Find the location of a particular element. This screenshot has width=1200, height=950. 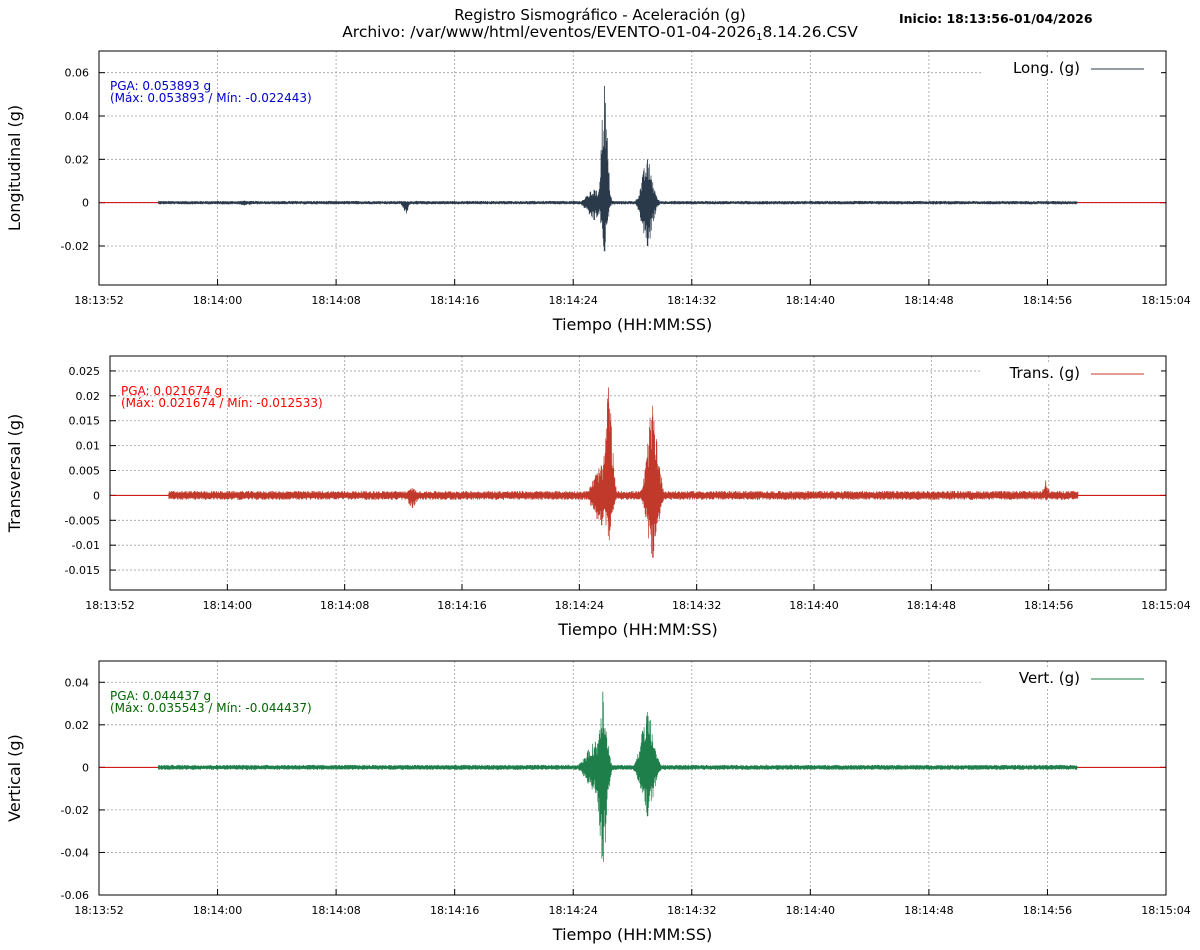

plot2-xtick-label: 18:14:48 is located at coordinates (931, 605).